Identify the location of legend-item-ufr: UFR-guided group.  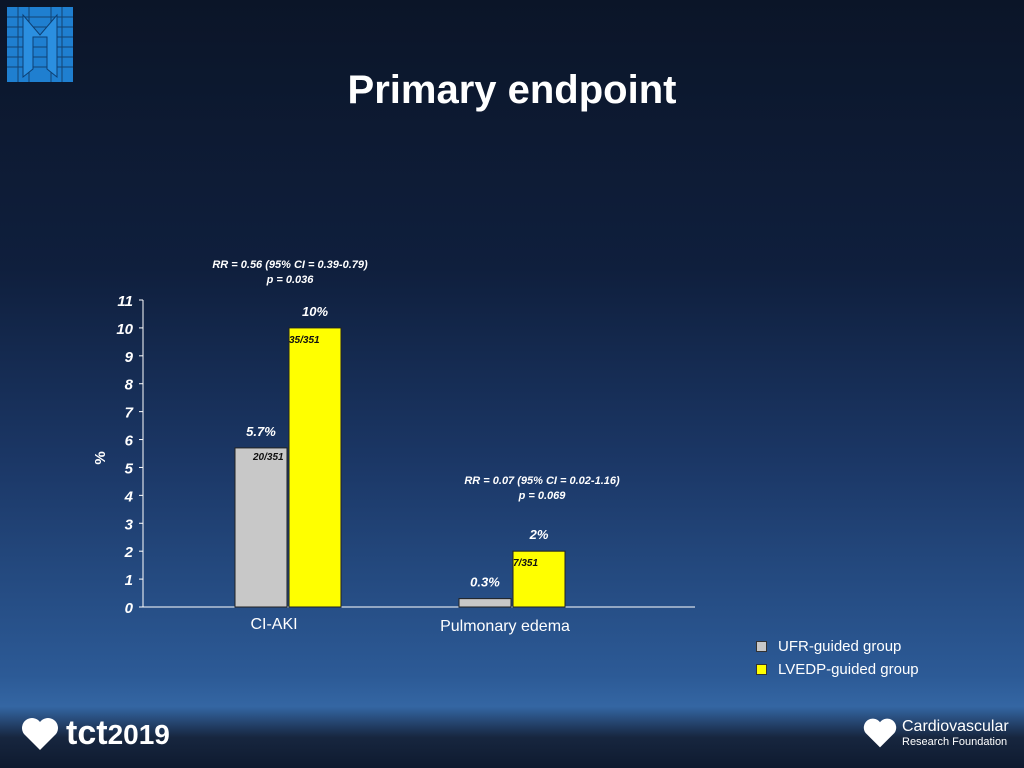
(828, 646).